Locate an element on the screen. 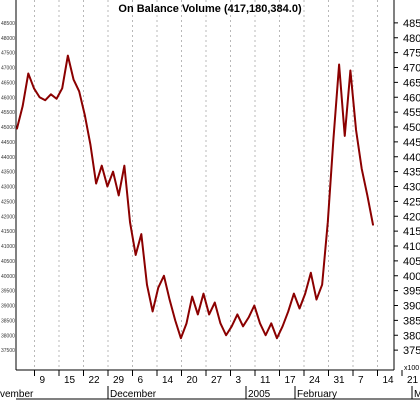 Image resolution: width=420 pixels, height=400 pixels. right-axis-tick-label: 380 is located at coordinates (411, 336).